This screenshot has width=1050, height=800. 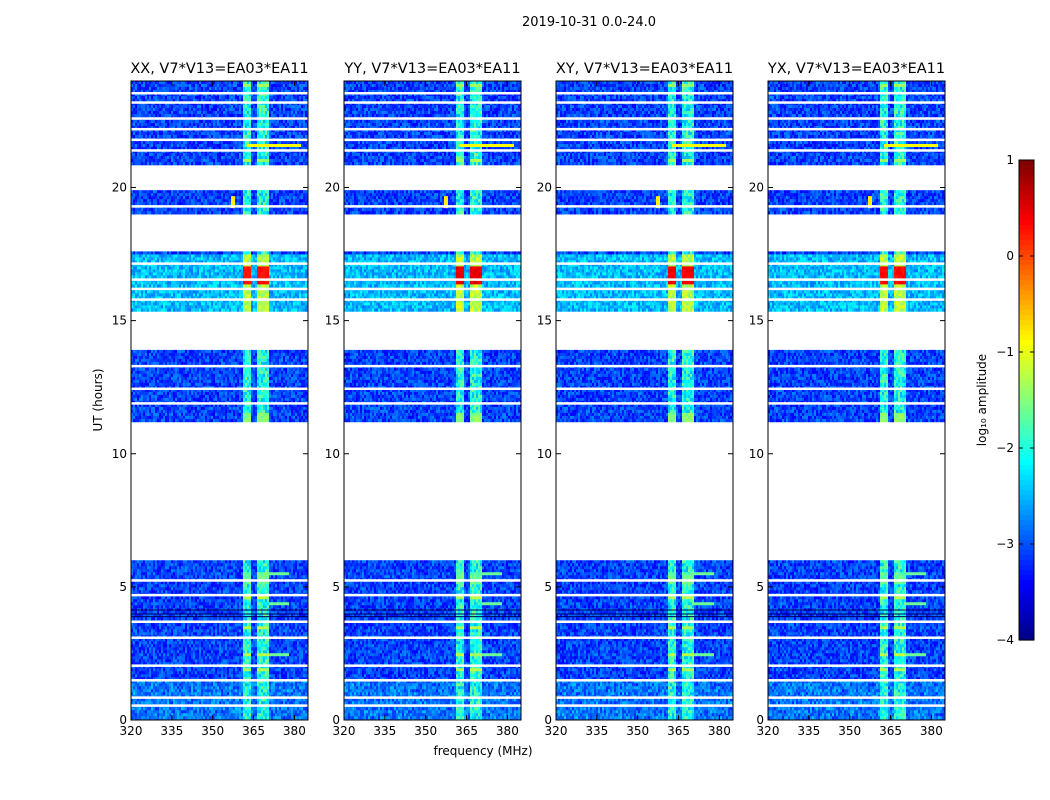 What do you see at coordinates (98, 399) in the screenshot?
I see `y-axis-label: UT (hours)` at bounding box center [98, 399].